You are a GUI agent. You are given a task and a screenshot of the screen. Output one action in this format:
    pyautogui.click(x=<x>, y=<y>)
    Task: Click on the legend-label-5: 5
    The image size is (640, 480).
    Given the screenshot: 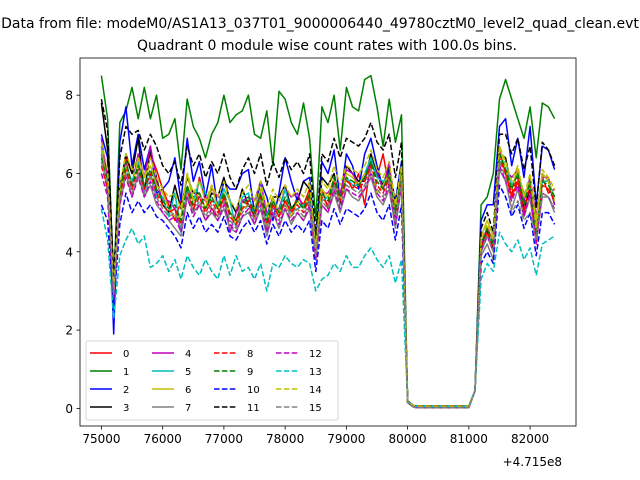 What is the action you would take?
    pyautogui.click(x=188, y=372)
    